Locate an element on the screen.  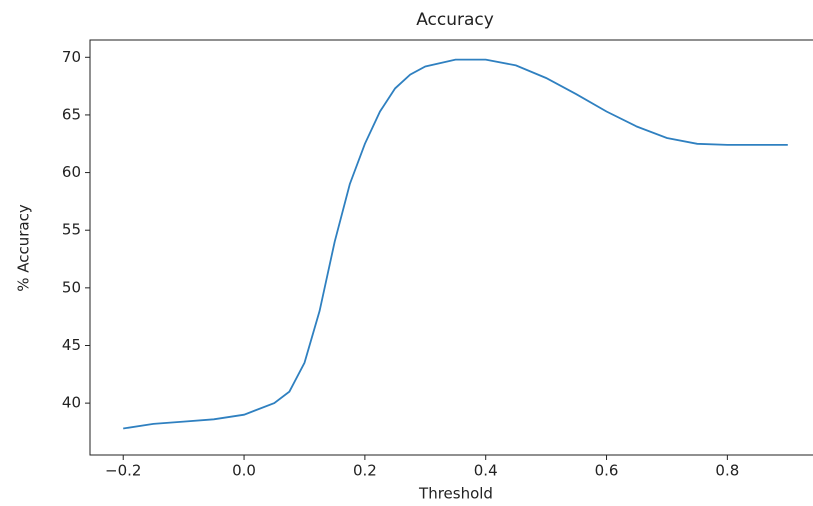
chart-title: Accuracy is located at coordinates (455, 20).